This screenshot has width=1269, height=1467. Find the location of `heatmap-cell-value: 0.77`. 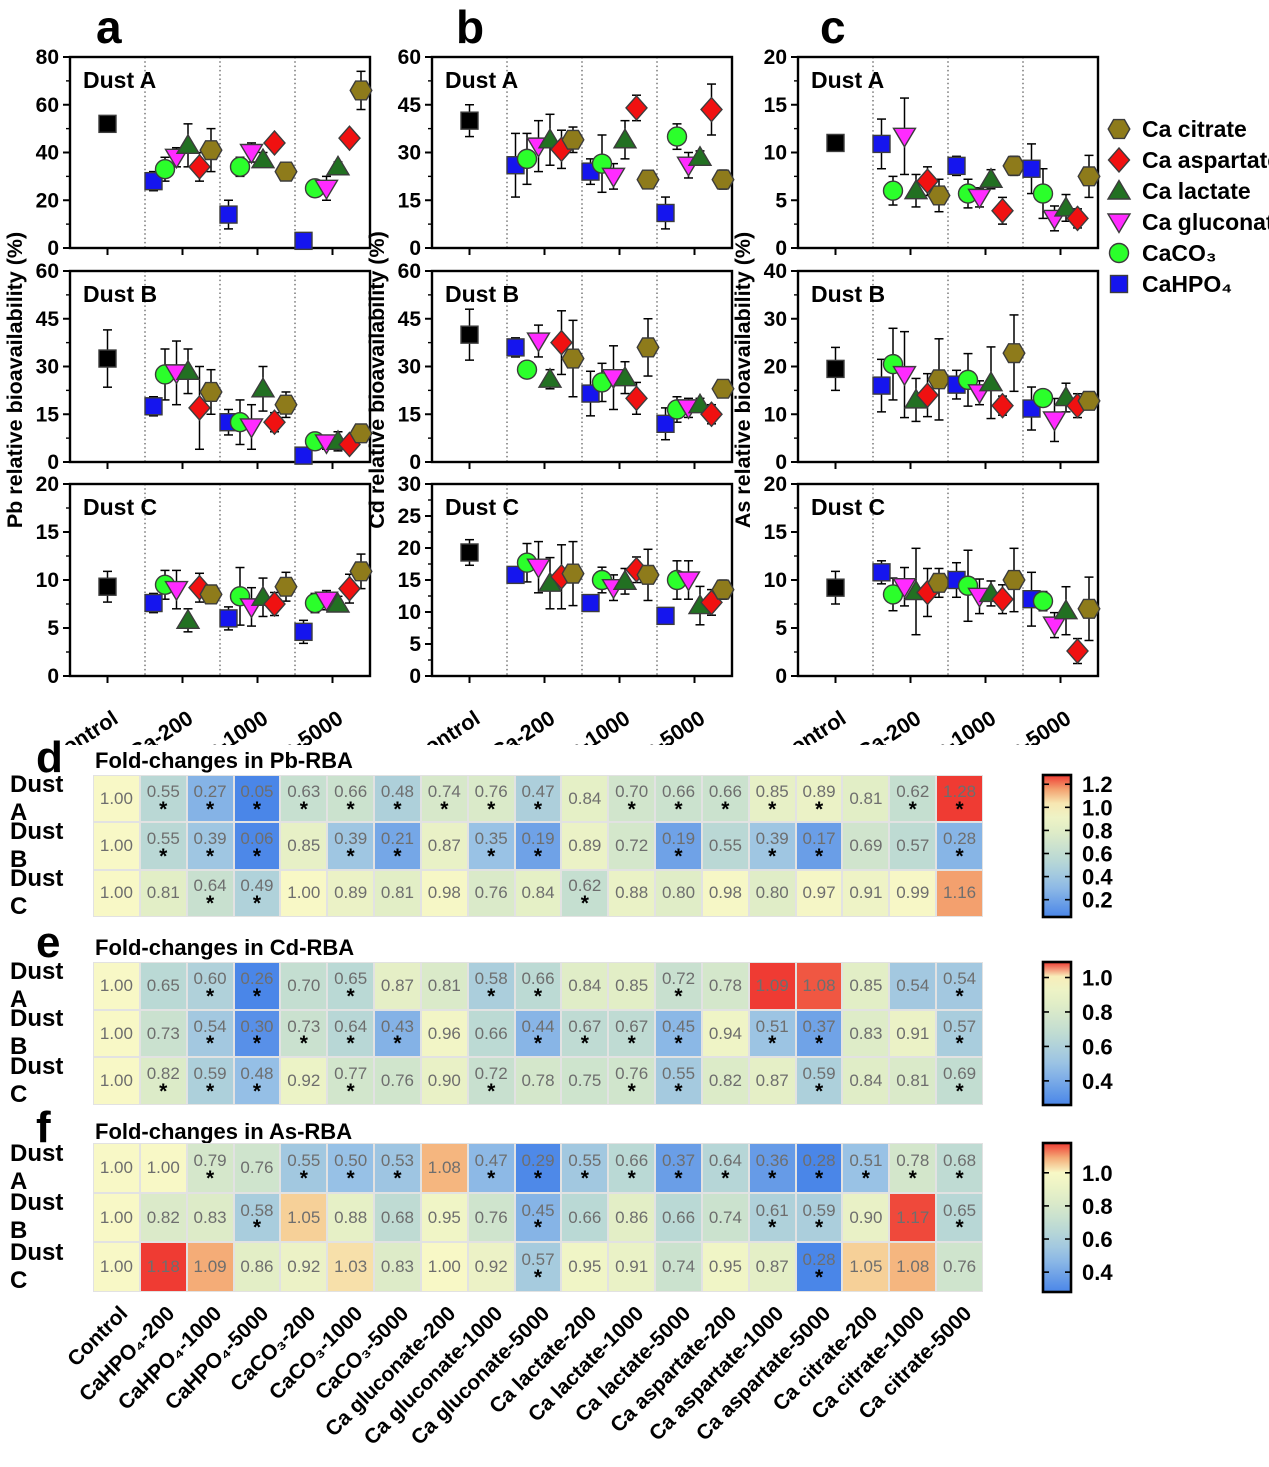

heatmap-cell-value: 0.77 is located at coordinates (351, 1074).